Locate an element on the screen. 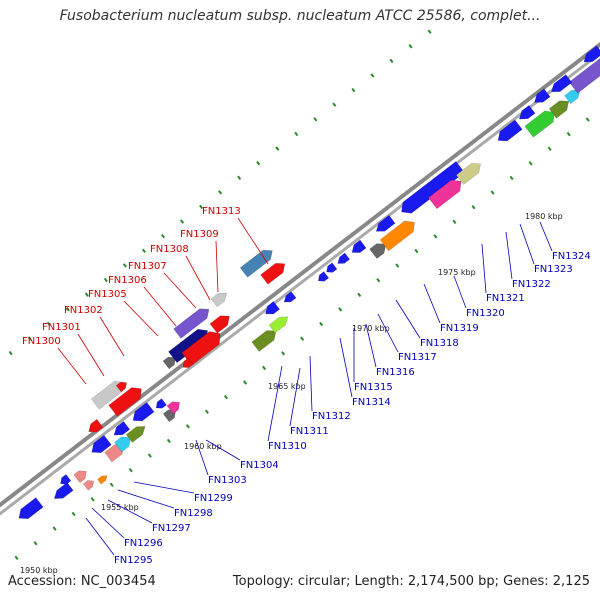  gene-label-fn1318: FN1318 is located at coordinates (439, 343).